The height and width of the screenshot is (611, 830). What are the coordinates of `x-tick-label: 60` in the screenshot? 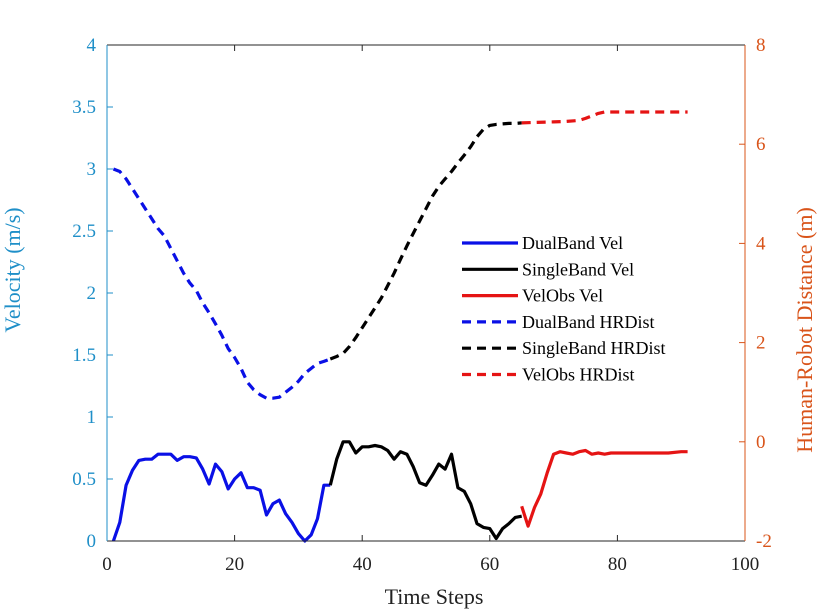 It's located at (489, 564).